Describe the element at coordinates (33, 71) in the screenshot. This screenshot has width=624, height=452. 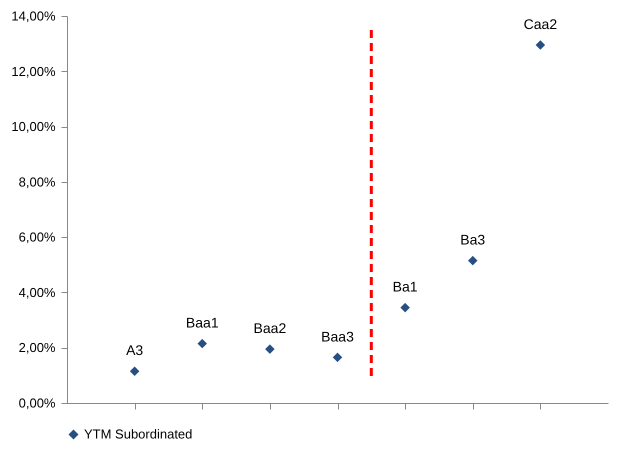
I see `y-tick-label: 12,00%` at that location.